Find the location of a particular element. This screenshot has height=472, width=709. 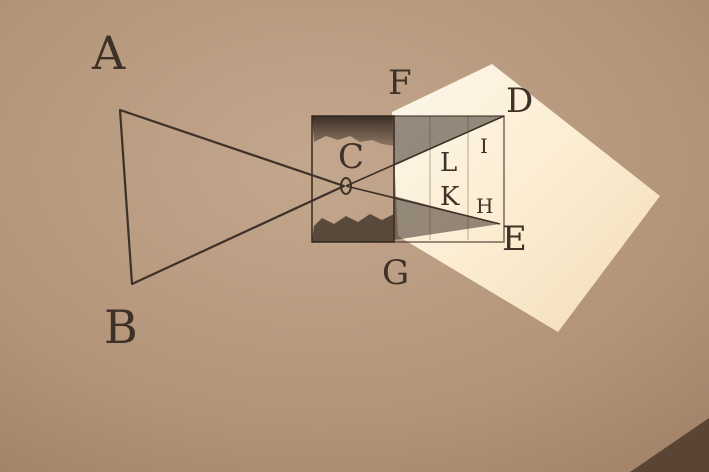

label-k: K is located at coordinates (450, 197).